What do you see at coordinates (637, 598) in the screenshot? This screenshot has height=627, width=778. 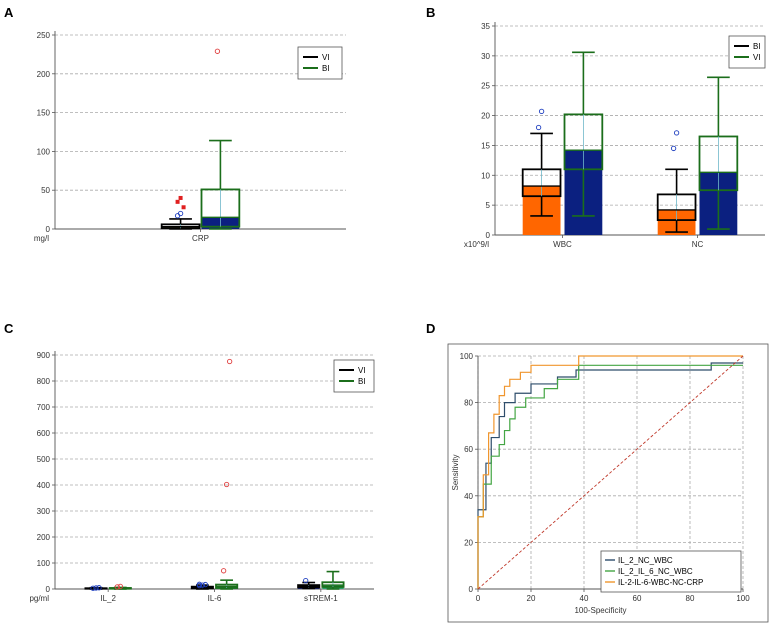 I see `x-tick-label: 60` at bounding box center [637, 598].